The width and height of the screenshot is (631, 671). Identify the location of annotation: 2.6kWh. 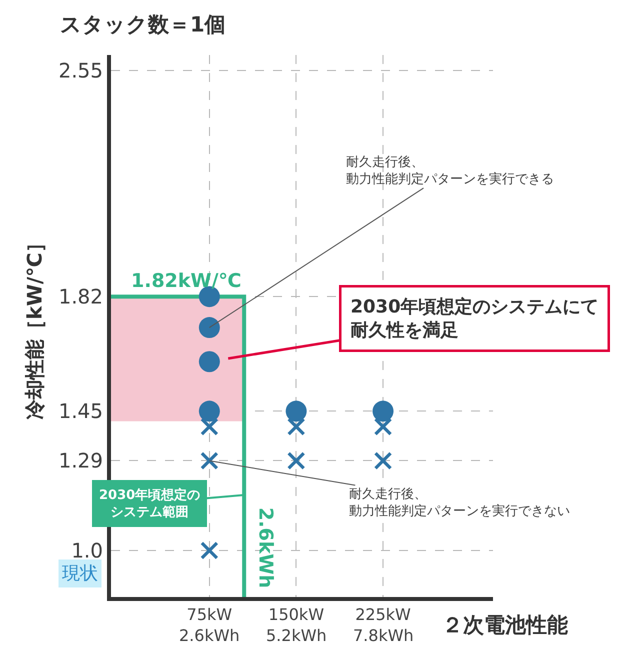
(265, 547).